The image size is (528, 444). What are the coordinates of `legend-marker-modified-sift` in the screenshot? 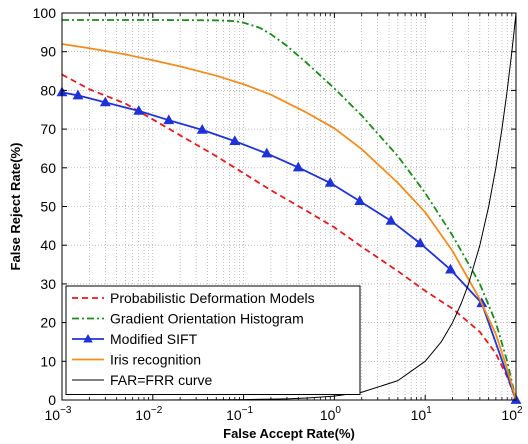 It's located at (88, 338).